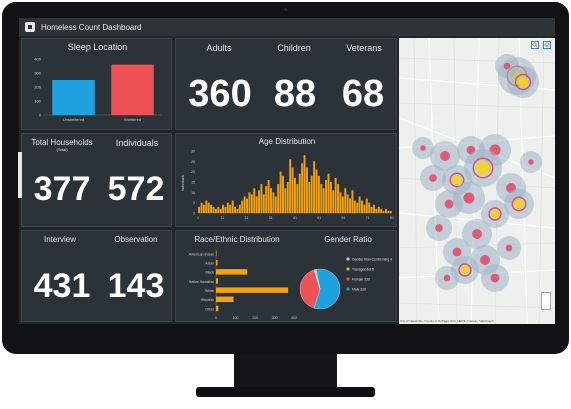 This screenshot has width=571, height=409. Describe the element at coordinates (74, 119) in the screenshot. I see `x-tick-label: Unsheltered` at that location.